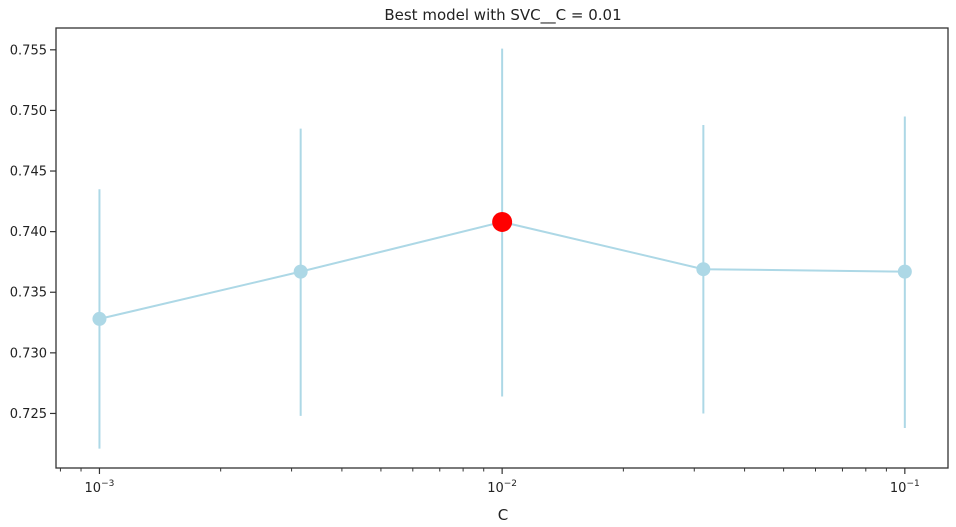 The image size is (956, 527). What do you see at coordinates (502, 15) in the screenshot?
I see `chart-title: Best model with SVC__C = 0.01` at bounding box center [502, 15].